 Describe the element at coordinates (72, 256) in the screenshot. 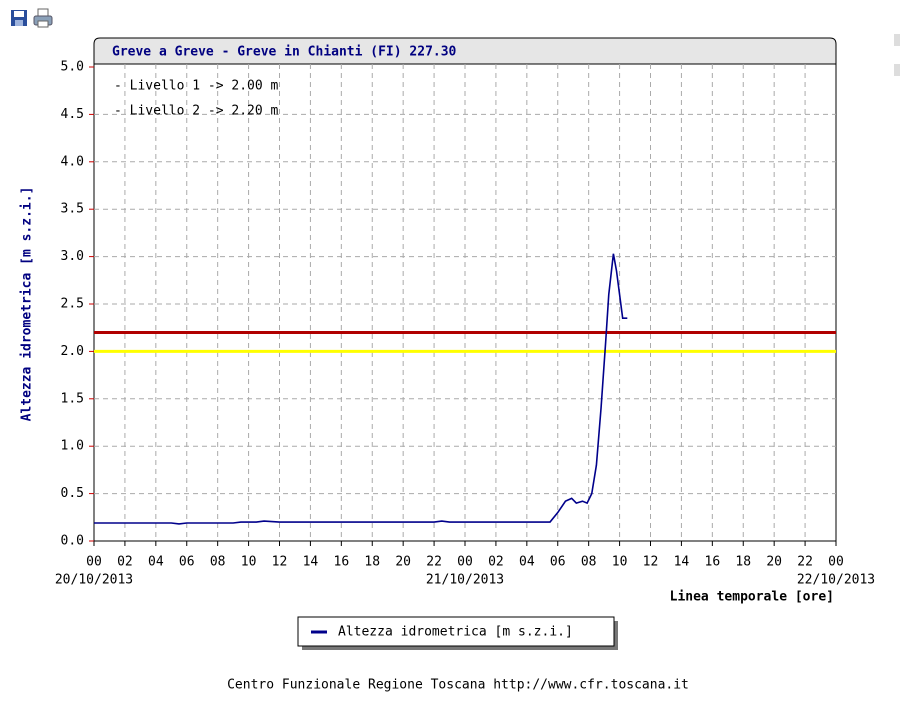

I see `y-tick-label: 3.0` at that location.